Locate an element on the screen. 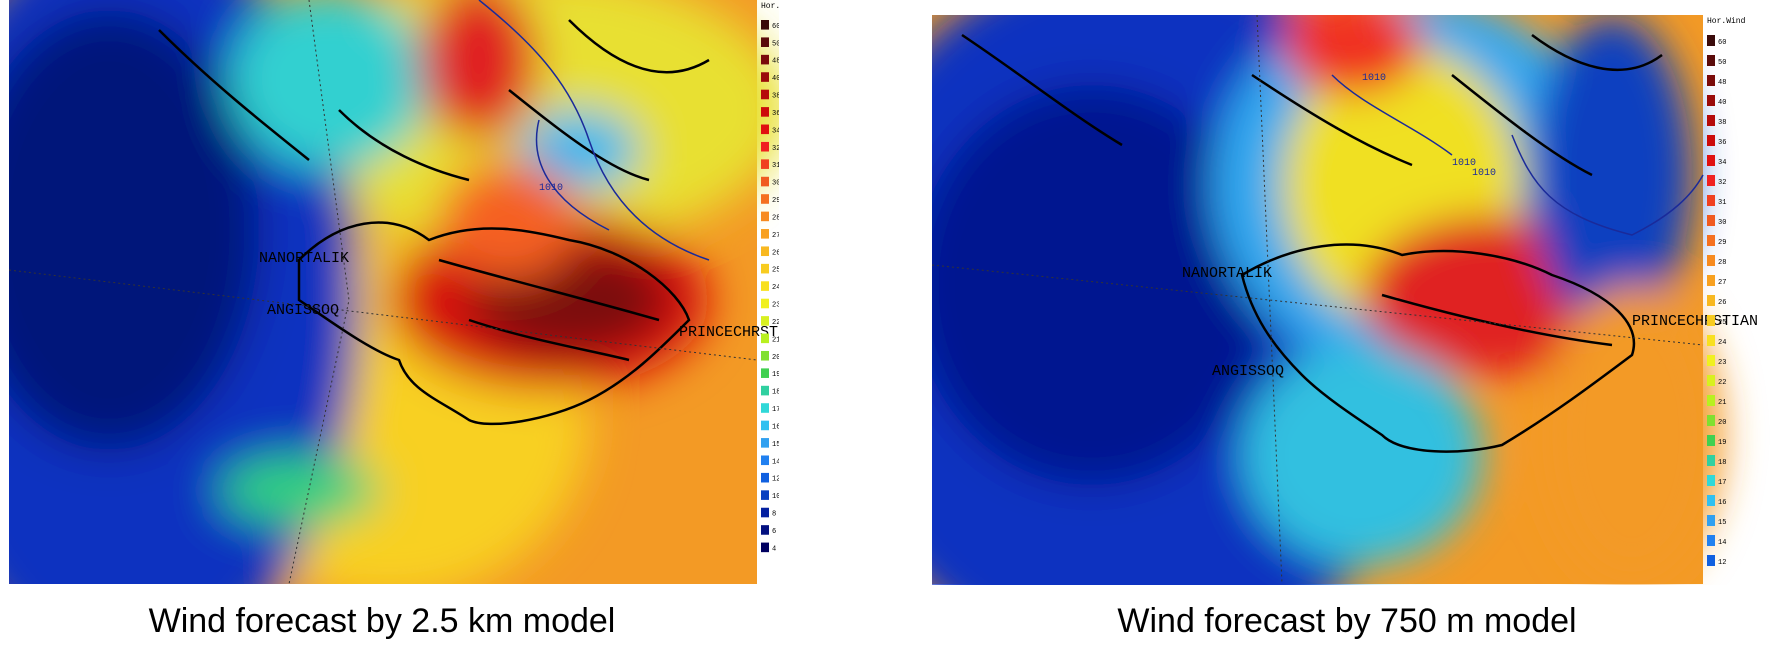 This screenshot has width=1786, height=664. legend-label: 26 is located at coordinates (1722, 303).